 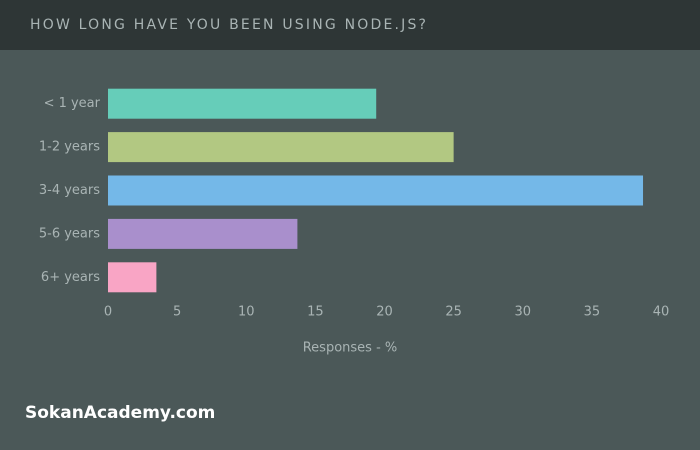 What do you see at coordinates (69, 190) in the screenshot?
I see `y-tick-label: 3-4 years` at bounding box center [69, 190].